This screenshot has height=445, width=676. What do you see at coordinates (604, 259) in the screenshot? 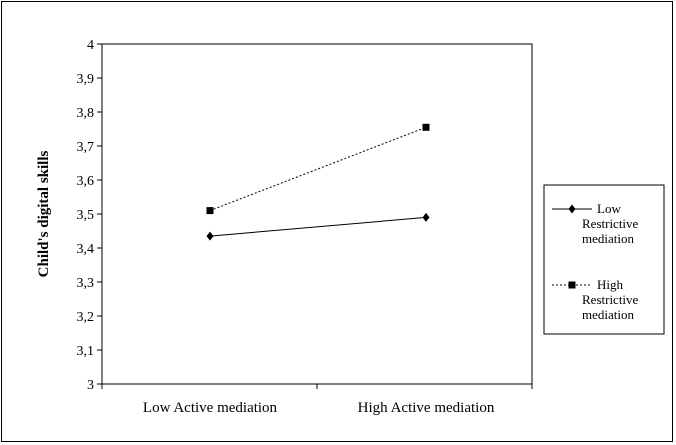
I see `legend-box` at bounding box center [604, 259].